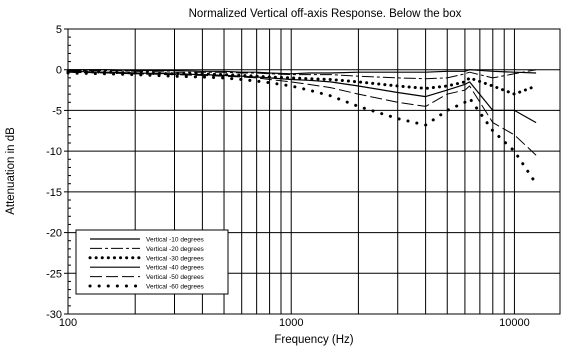 The width and height of the screenshot is (576, 353). I want to click on y-ticks: 5 0 -5 -10 -15 -20 -25 -30, so click(58, 172).